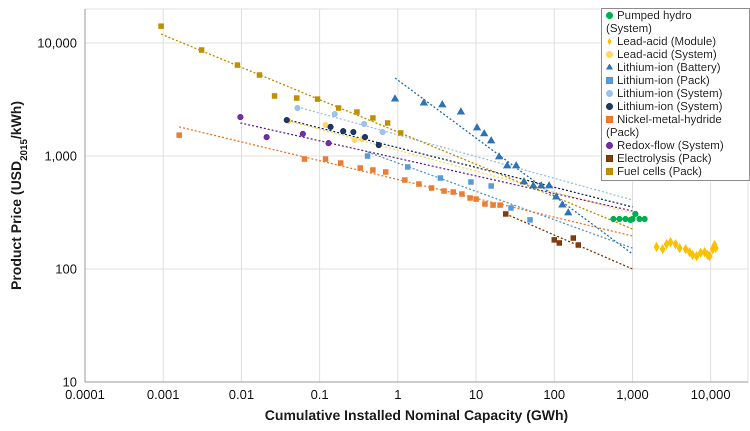  I want to click on legend-label: Electrolysis (Pack), so click(664, 159).